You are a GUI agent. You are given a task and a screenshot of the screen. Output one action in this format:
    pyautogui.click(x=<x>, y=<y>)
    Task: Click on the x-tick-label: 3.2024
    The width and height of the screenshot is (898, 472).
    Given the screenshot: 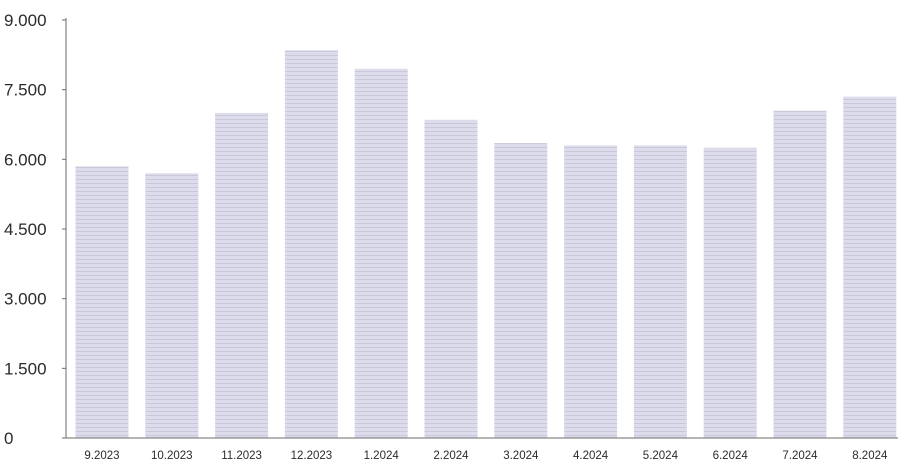 What is the action you would take?
    pyautogui.click(x=521, y=456)
    